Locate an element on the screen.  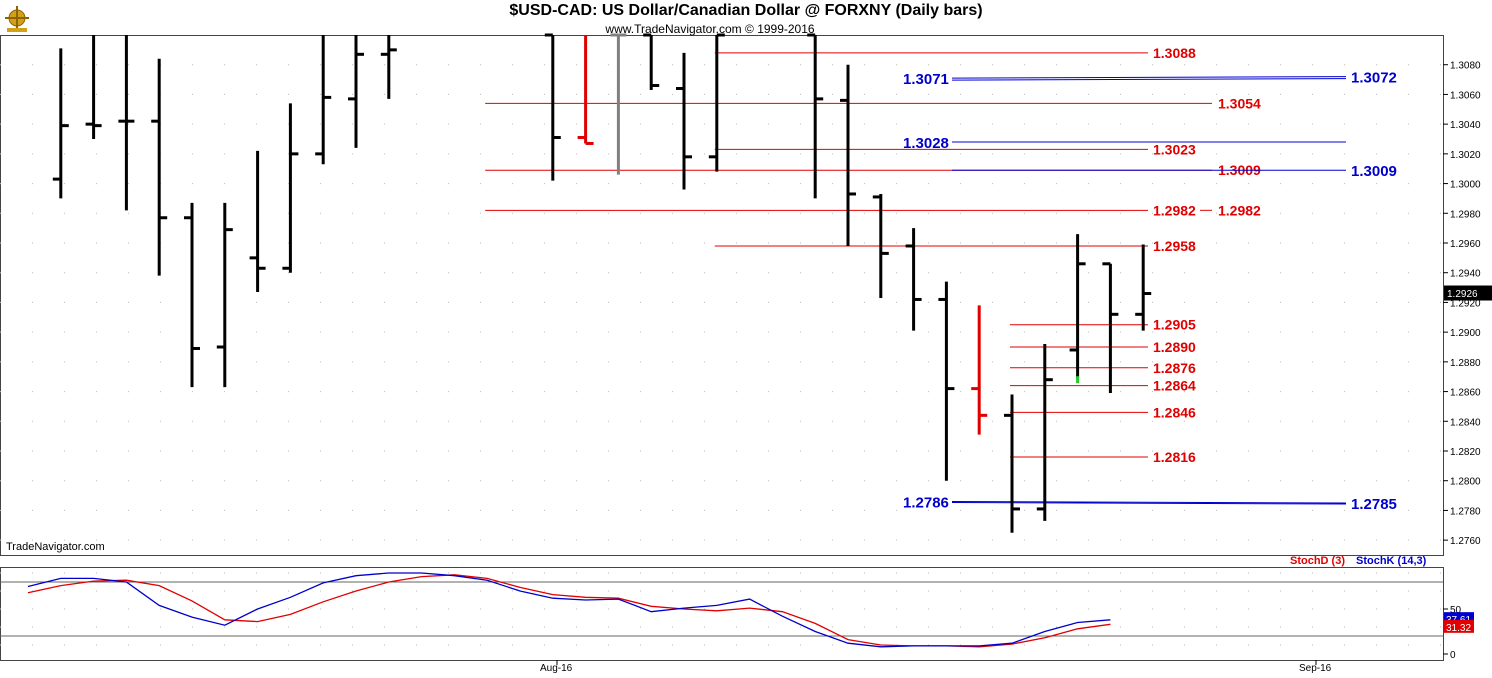
y-tick-label: 1.3060 is located at coordinates (1465, 95).